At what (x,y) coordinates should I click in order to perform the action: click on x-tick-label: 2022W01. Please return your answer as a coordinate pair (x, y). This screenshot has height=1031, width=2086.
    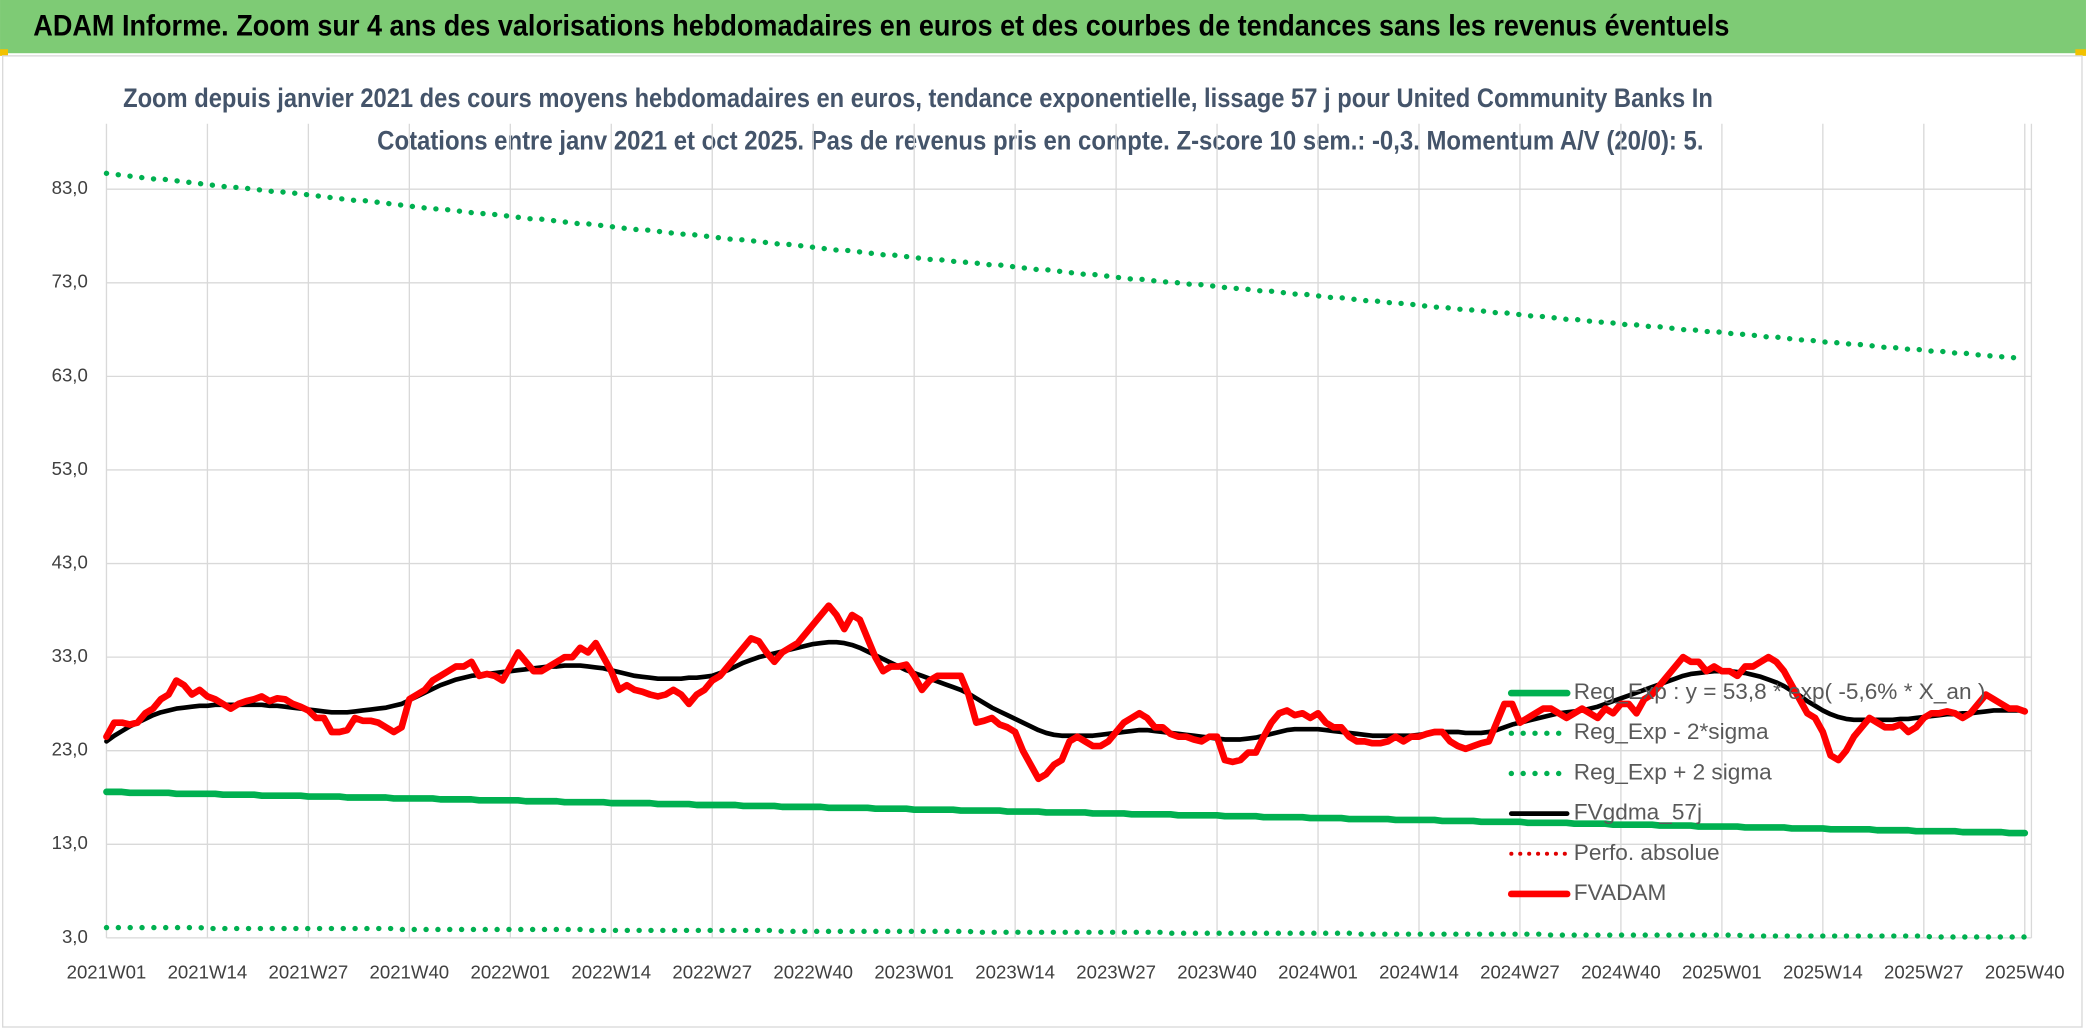
    Looking at the image, I should click on (510, 972).